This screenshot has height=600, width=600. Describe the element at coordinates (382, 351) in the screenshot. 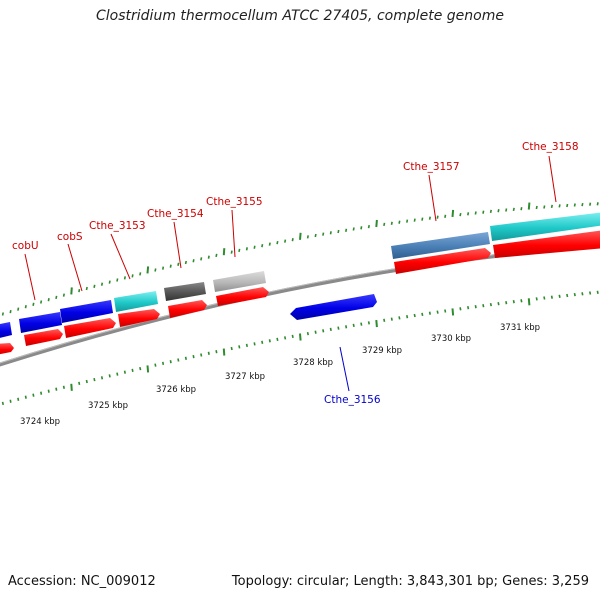

I see `scale-label: 3729 kbp` at that location.